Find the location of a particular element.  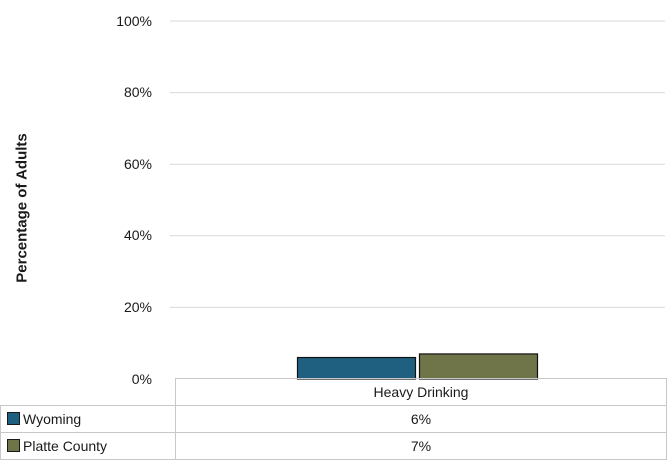

y-tick-label: 80% is located at coordinates (137, 92).